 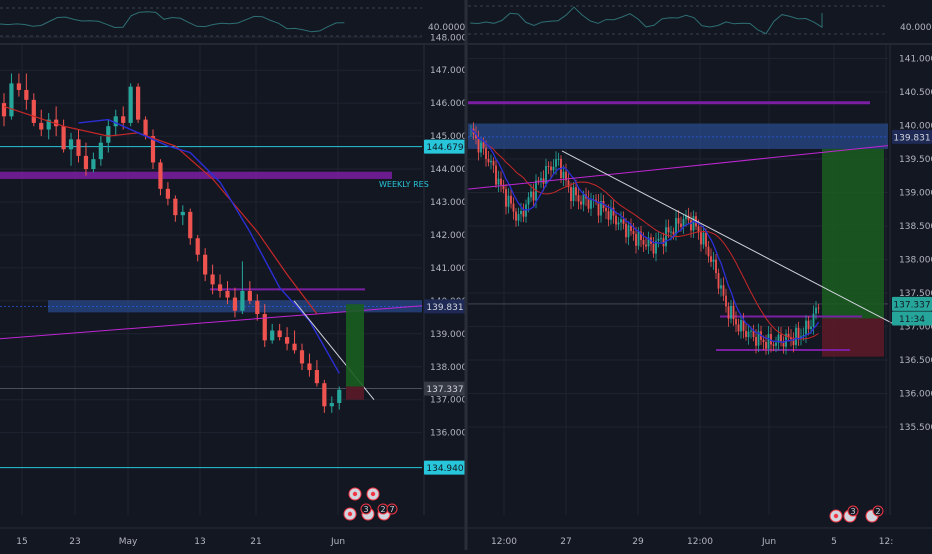 What do you see at coordinates (355, 494) in the screenshot?
I see `event-flag-dot` at bounding box center [355, 494].